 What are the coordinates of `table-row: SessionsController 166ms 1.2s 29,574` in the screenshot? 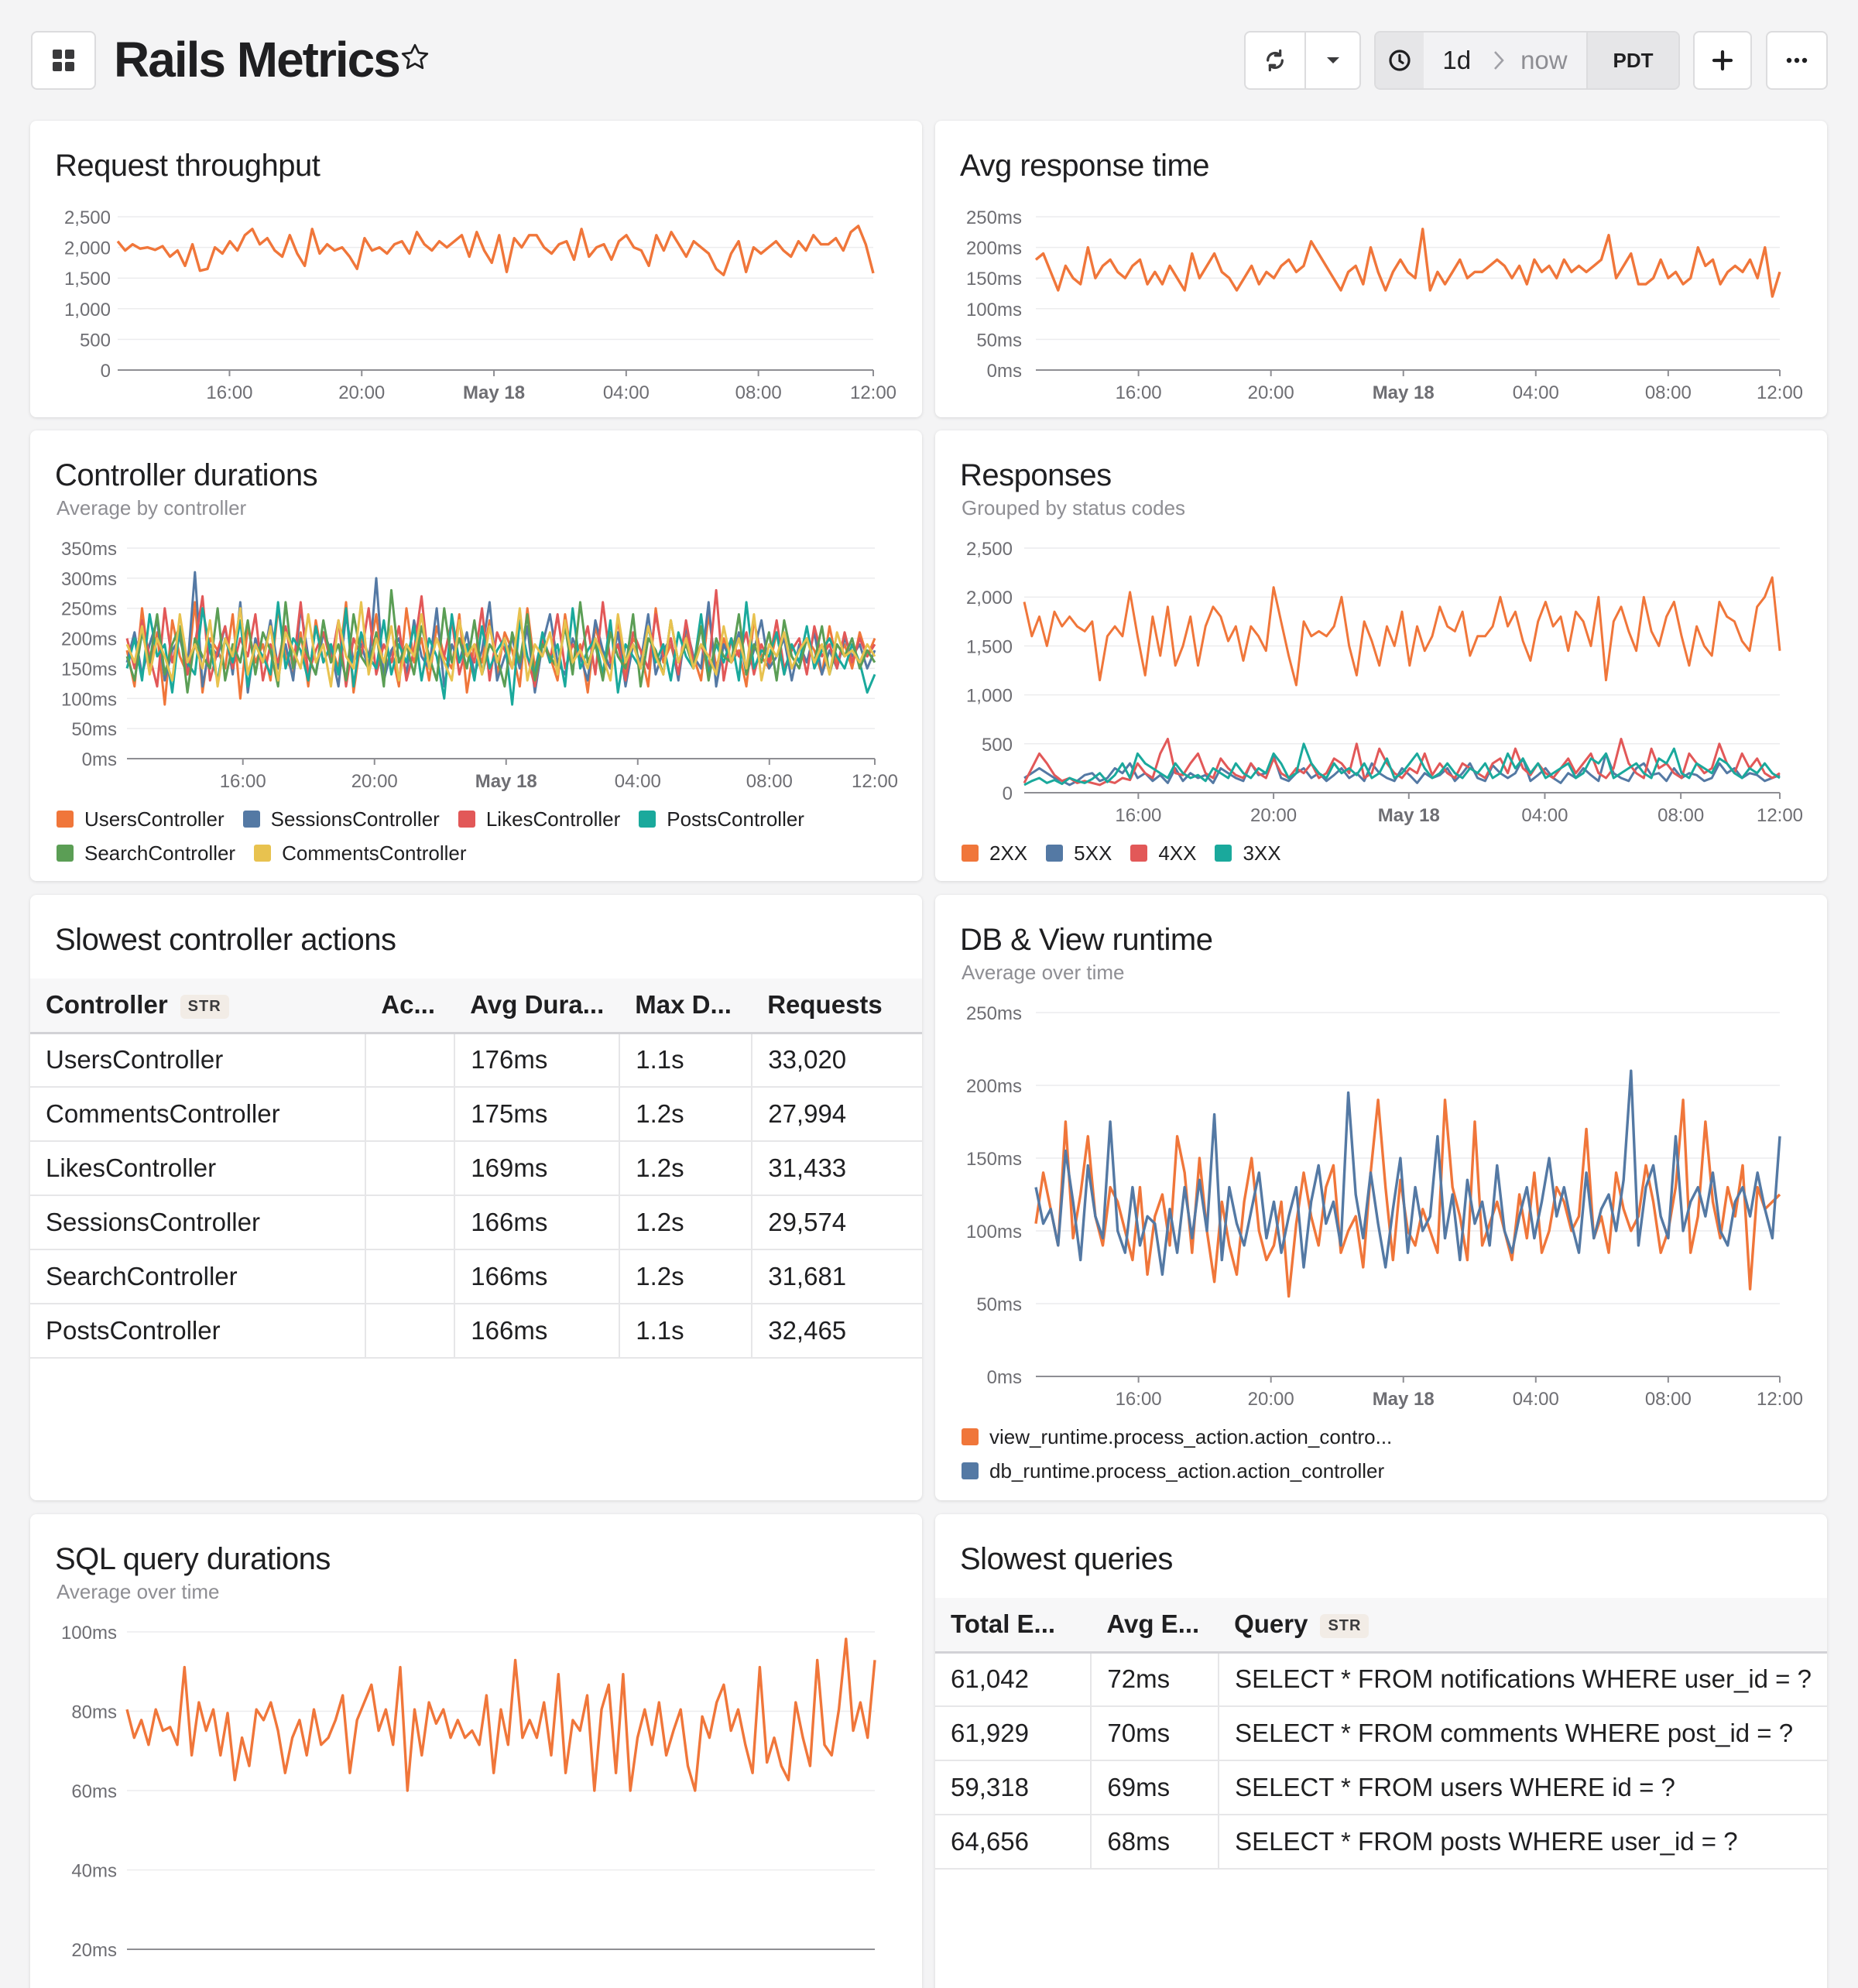 It's located at (476, 1223).